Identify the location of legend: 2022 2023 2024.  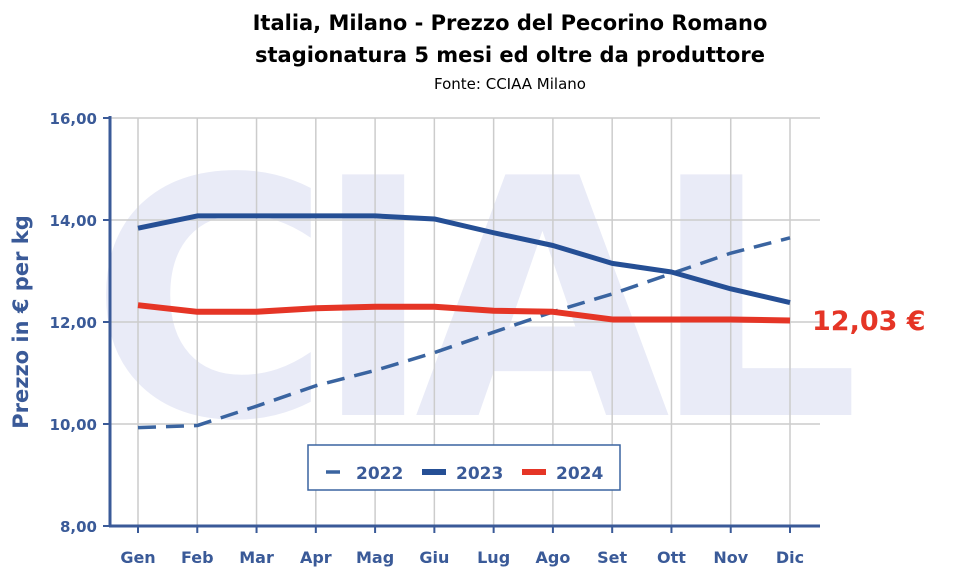
(464, 467).